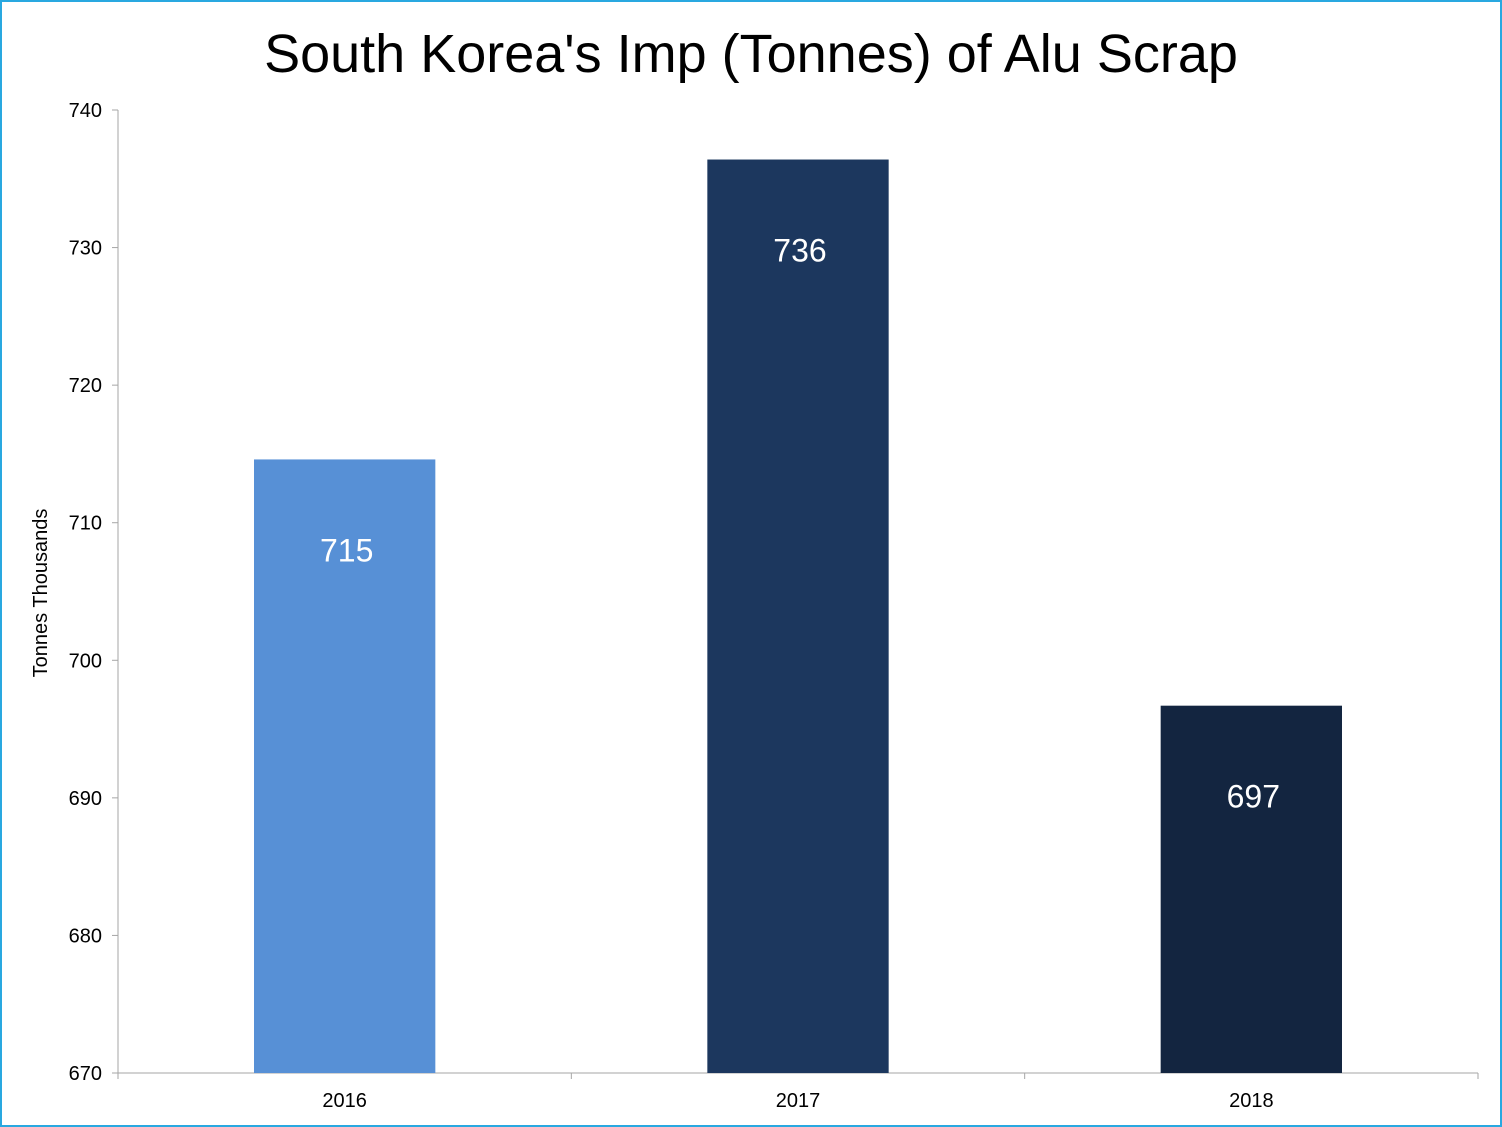 Image resolution: width=1502 pixels, height=1127 pixels. Describe the element at coordinates (344, 1101) in the screenshot. I see `x-tick-label-2016: 2016` at that location.